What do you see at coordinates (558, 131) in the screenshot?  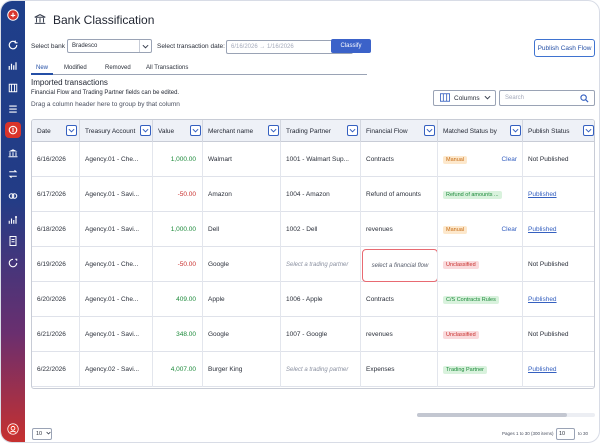 I see `column-header-publish-status: Publish Status` at bounding box center [558, 131].